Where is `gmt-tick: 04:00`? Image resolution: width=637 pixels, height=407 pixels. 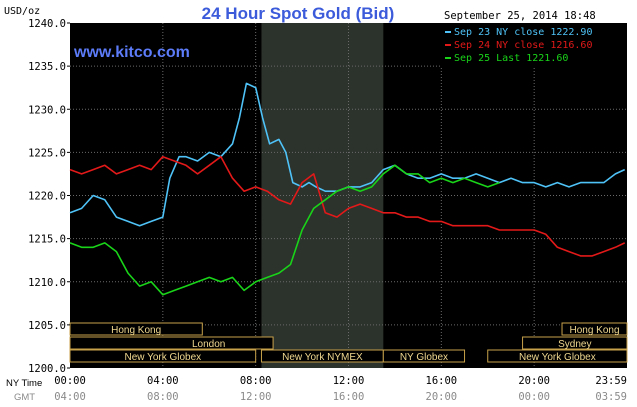 gmt-tick: 04:00 is located at coordinates (70, 397).